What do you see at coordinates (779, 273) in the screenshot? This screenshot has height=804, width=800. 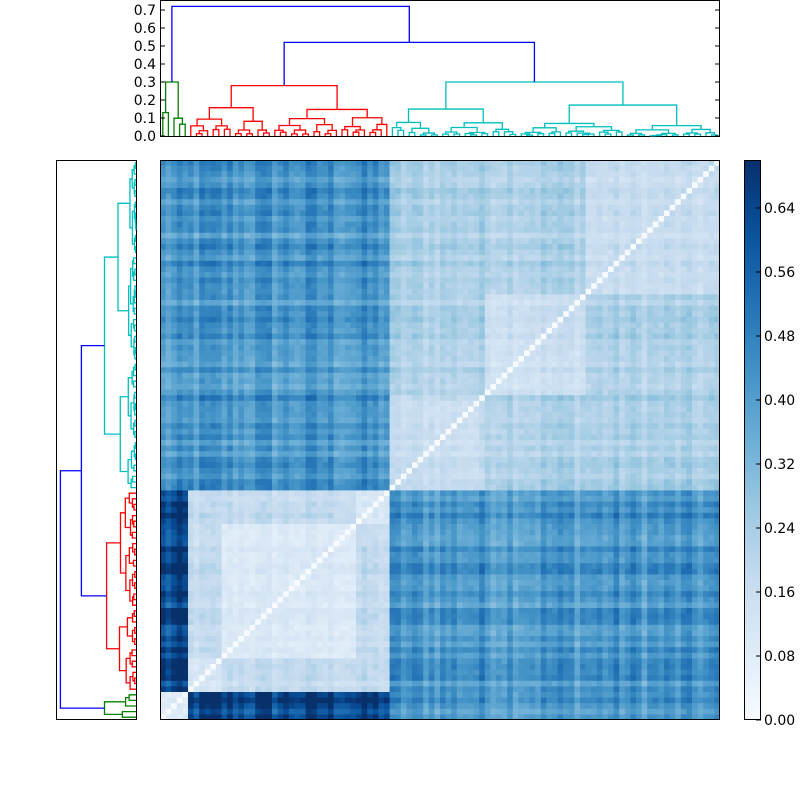 I see `colorbar-tick-label: 0.56` at bounding box center [779, 273].